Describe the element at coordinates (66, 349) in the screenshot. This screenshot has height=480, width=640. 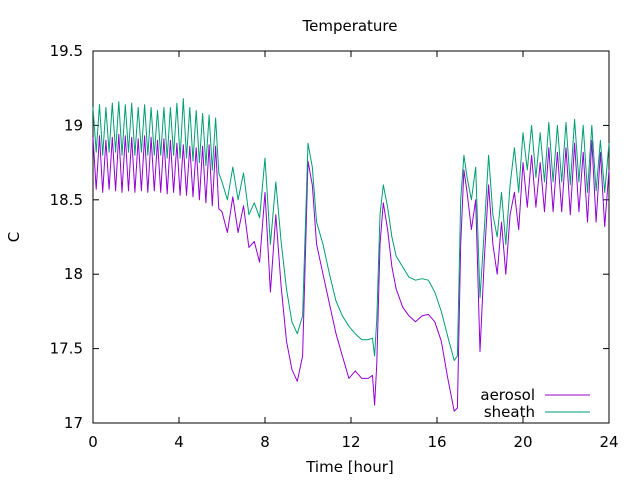
I see `y-tick-label: 17.5` at that location.